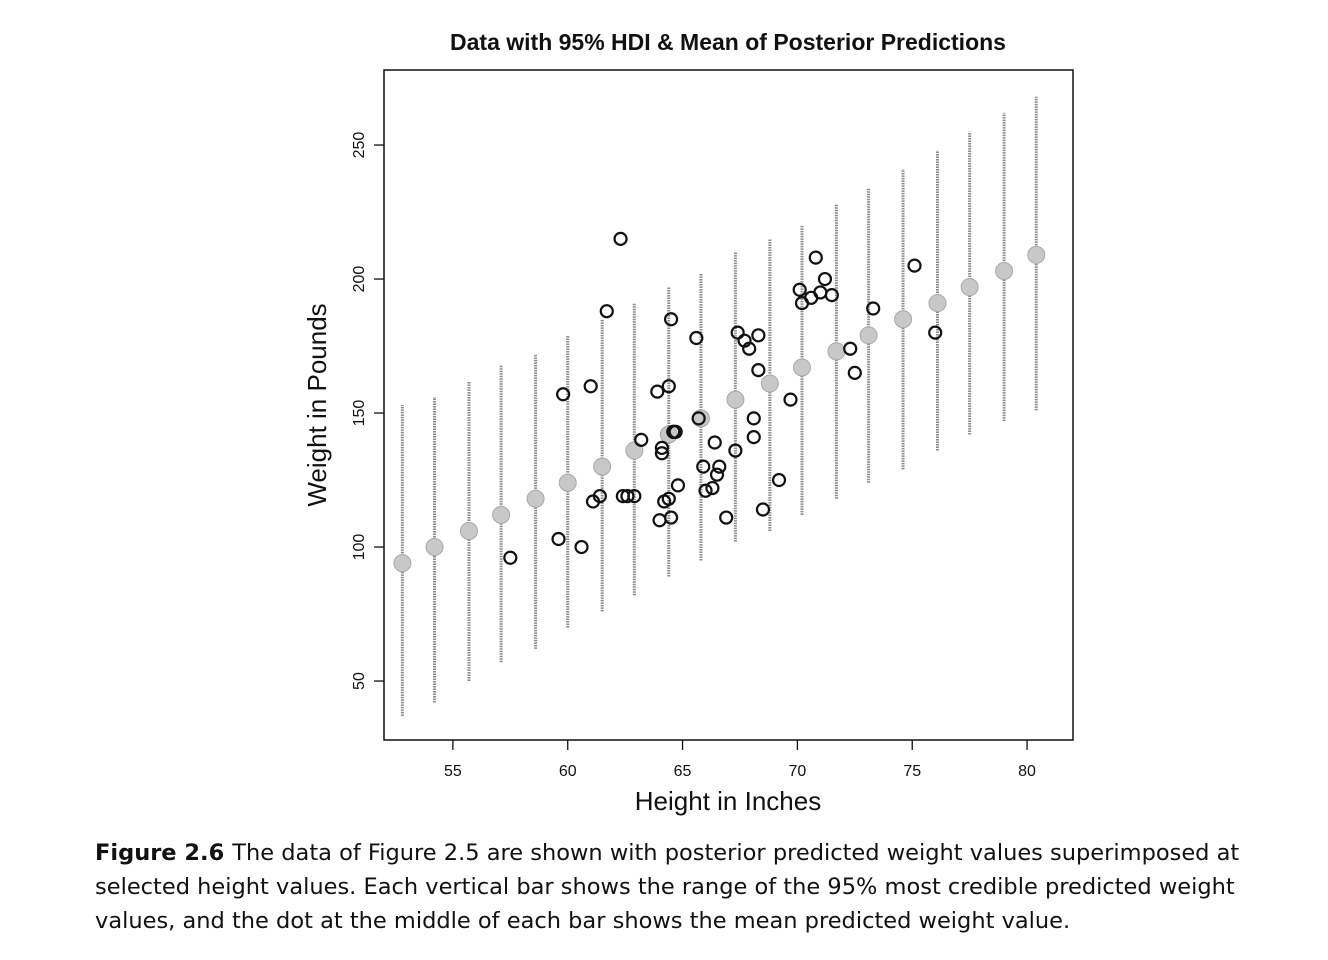 Image resolution: width=1328 pixels, height=960 pixels. What do you see at coordinates (912, 771) in the screenshot?
I see `x-tick-label: 75` at bounding box center [912, 771].